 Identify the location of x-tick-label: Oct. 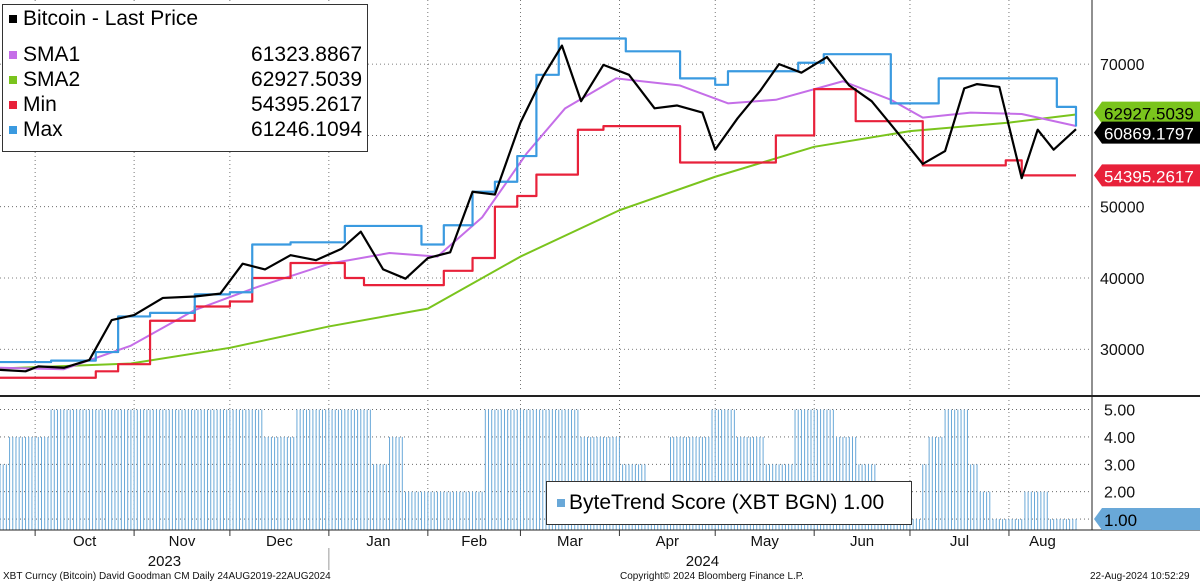
(85, 541).